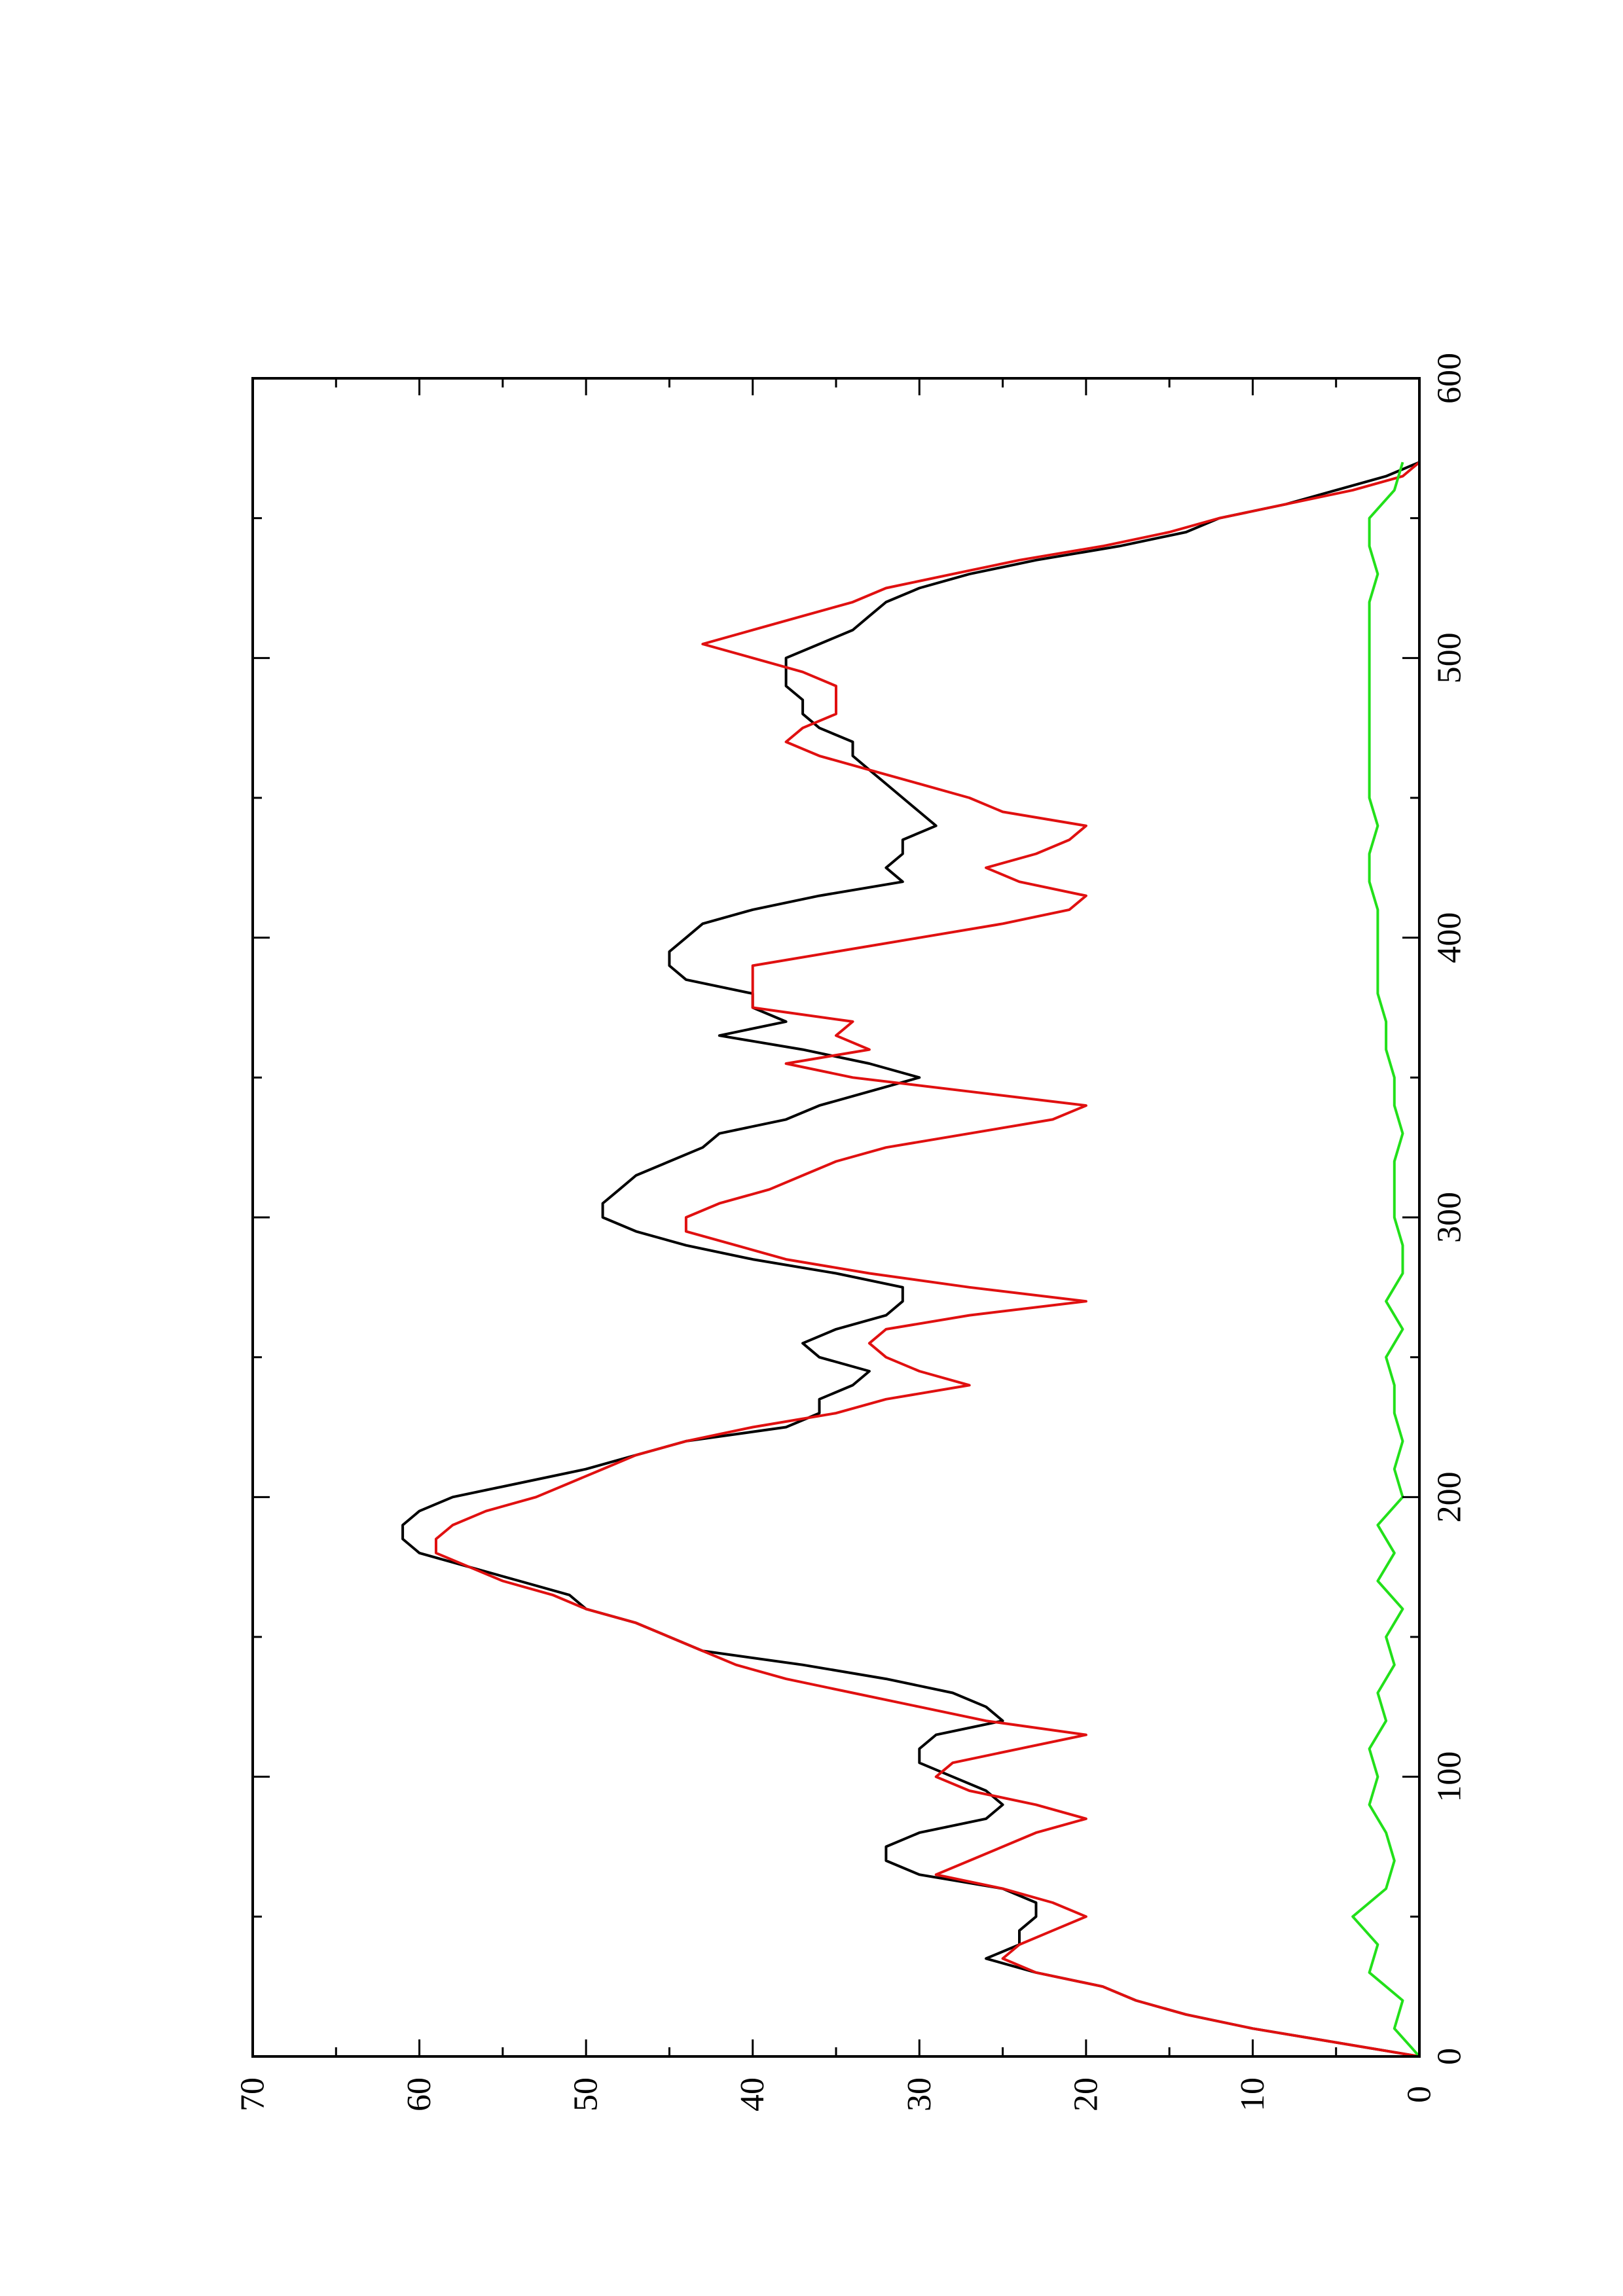 The width and height of the screenshot is (1623, 2296). What do you see at coordinates (1252, 2094) in the screenshot?
I see `y-tick-label: 10` at bounding box center [1252, 2094].